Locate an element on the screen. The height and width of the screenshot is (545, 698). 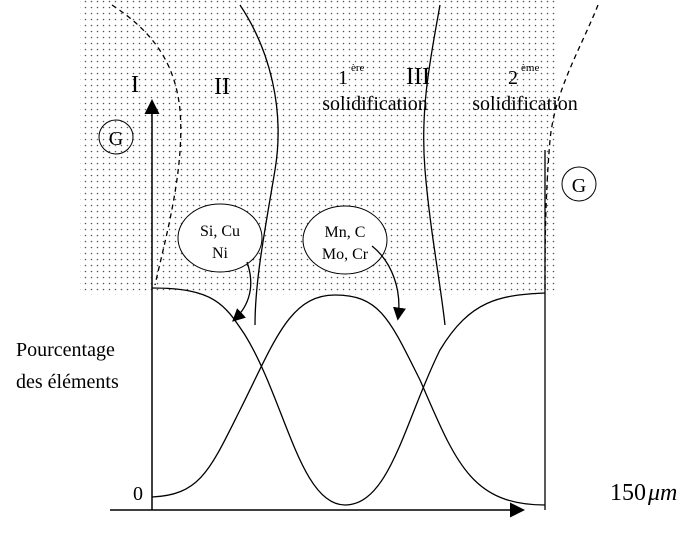
origin-label: 0 is located at coordinates (138, 494).